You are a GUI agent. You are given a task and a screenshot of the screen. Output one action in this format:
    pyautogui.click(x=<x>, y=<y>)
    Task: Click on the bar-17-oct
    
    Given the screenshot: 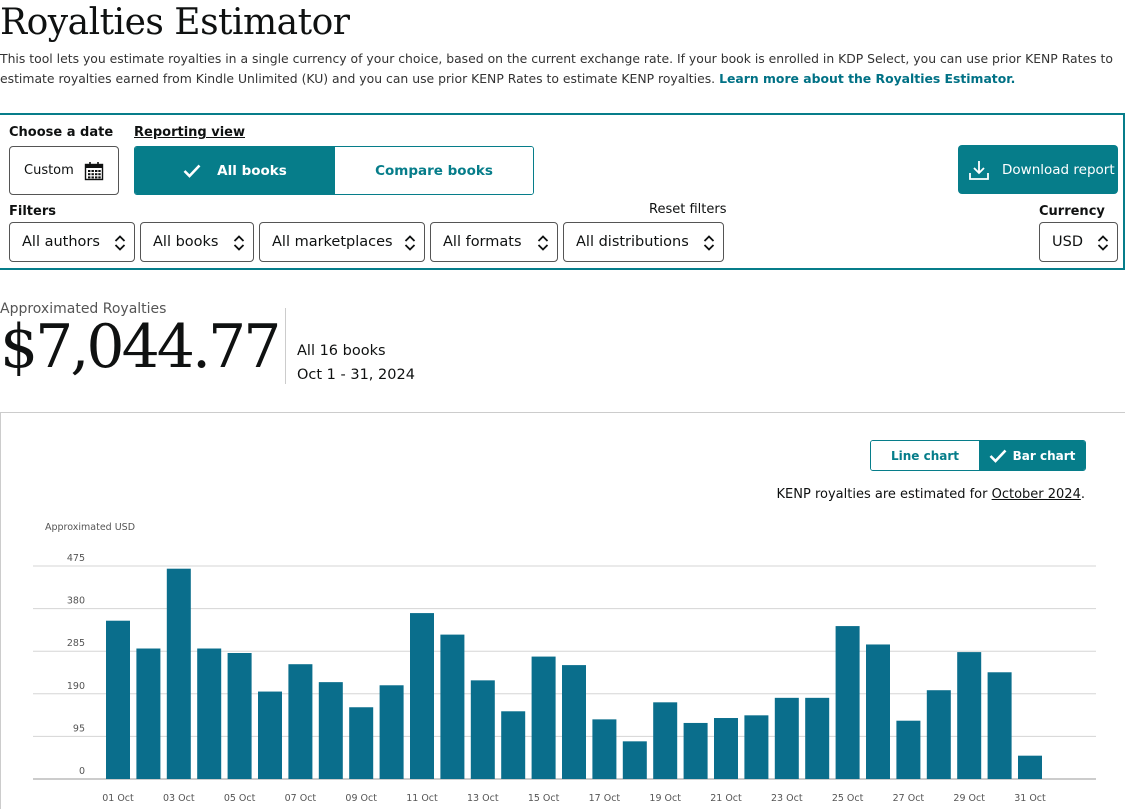 What is the action you would take?
    pyautogui.click(x=604, y=749)
    